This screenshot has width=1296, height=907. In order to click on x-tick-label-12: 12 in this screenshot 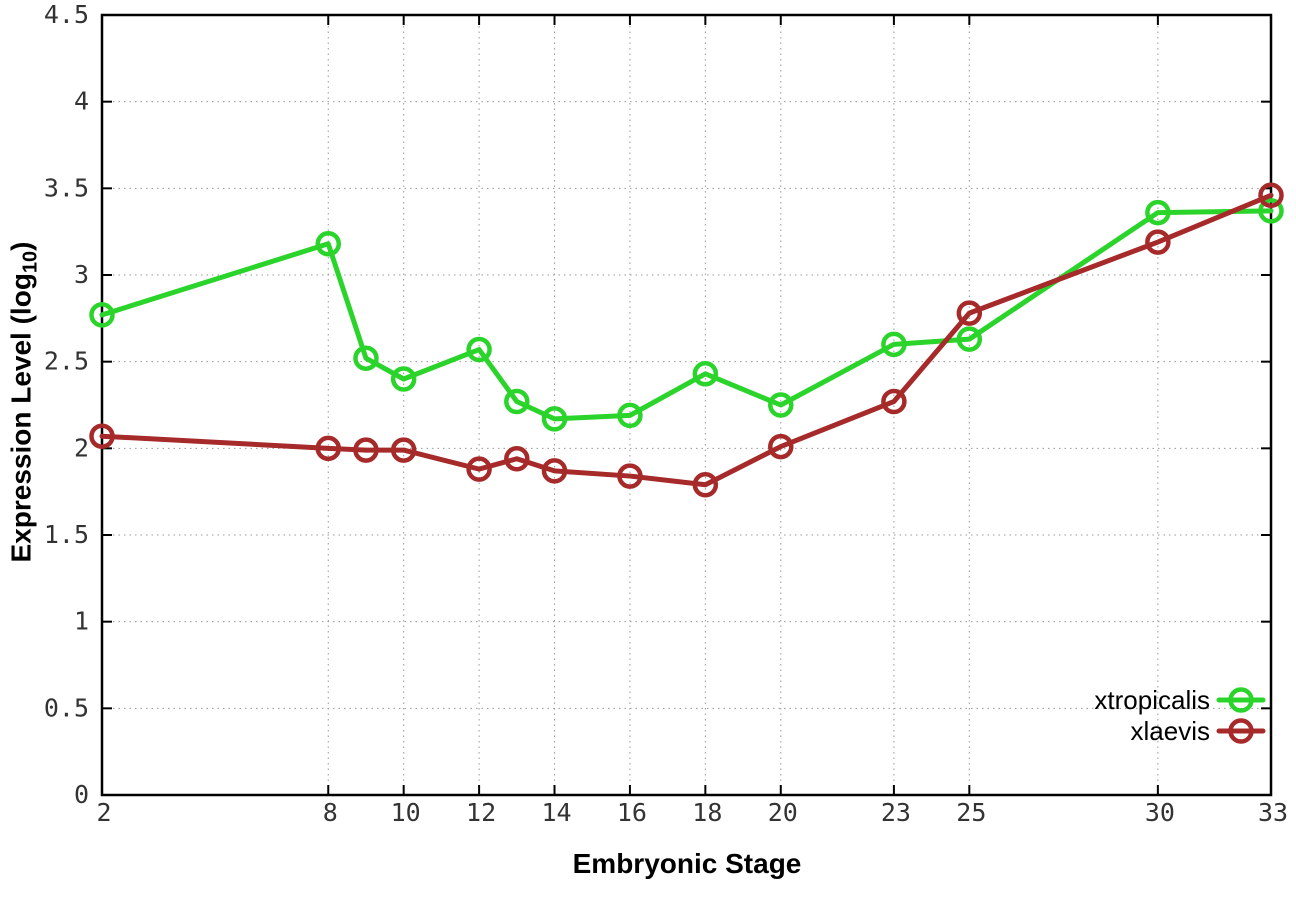, I will do `click(481, 812)`.